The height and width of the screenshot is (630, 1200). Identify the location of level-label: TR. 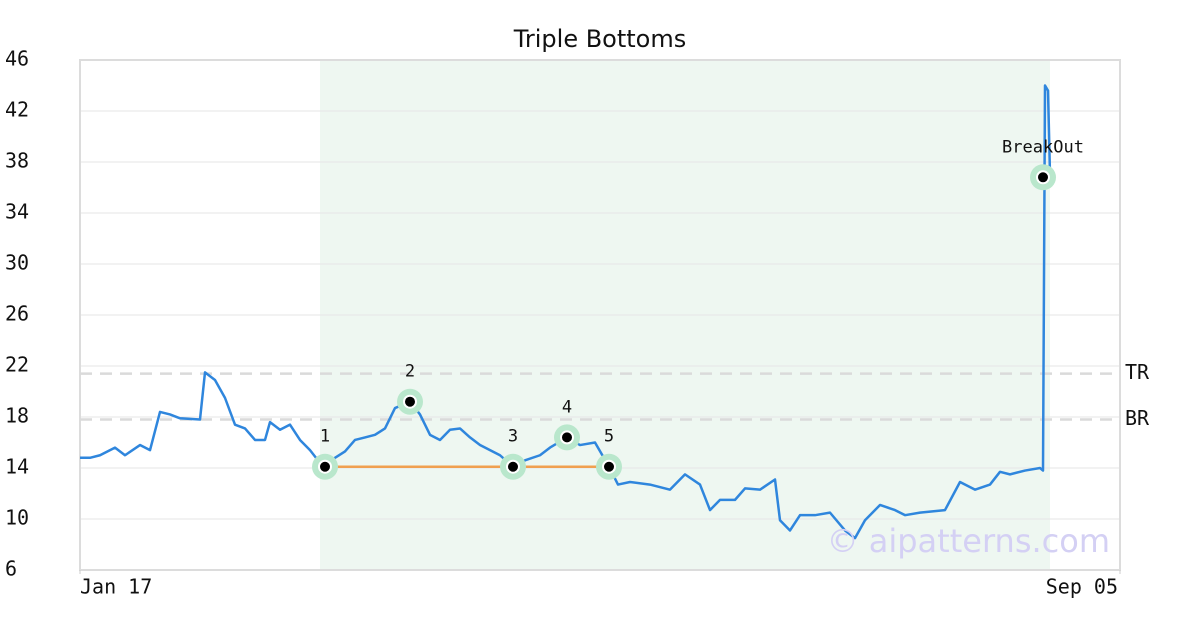
(1137, 372).